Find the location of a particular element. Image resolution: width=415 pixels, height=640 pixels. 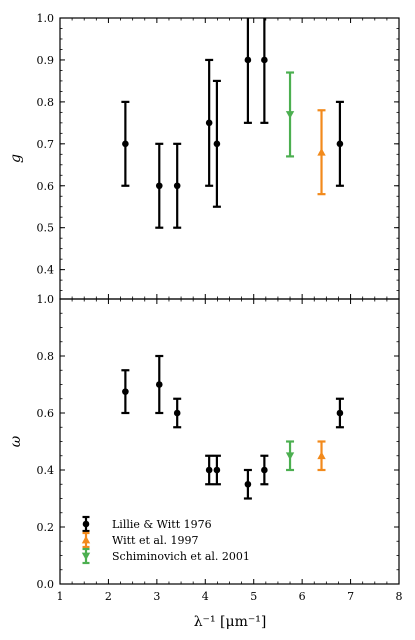

legend-label: Schiminovich et al. 2001 is located at coordinates (181, 556).